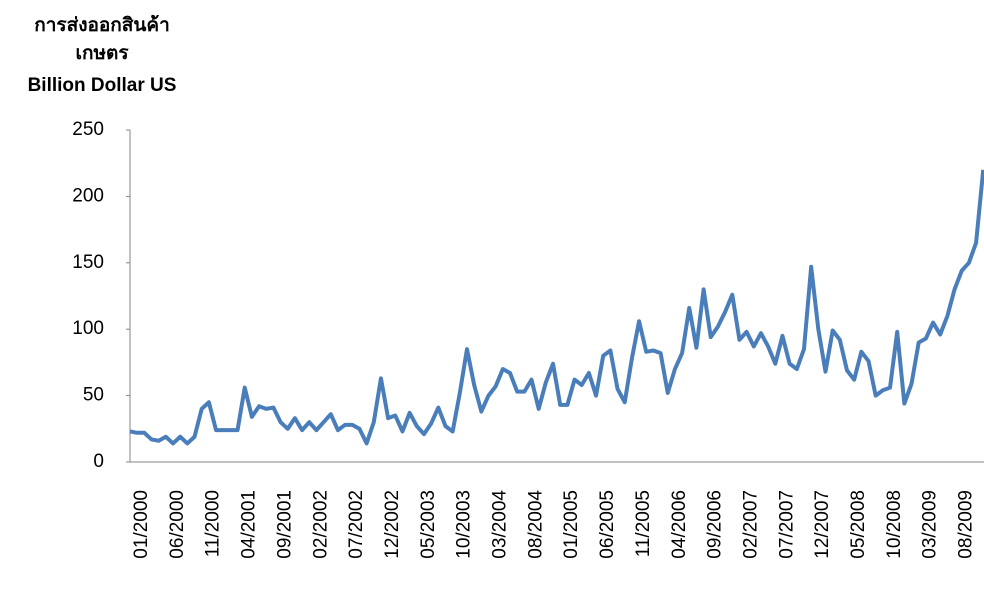  I want to click on y-tick-label: 0, so click(98, 461).